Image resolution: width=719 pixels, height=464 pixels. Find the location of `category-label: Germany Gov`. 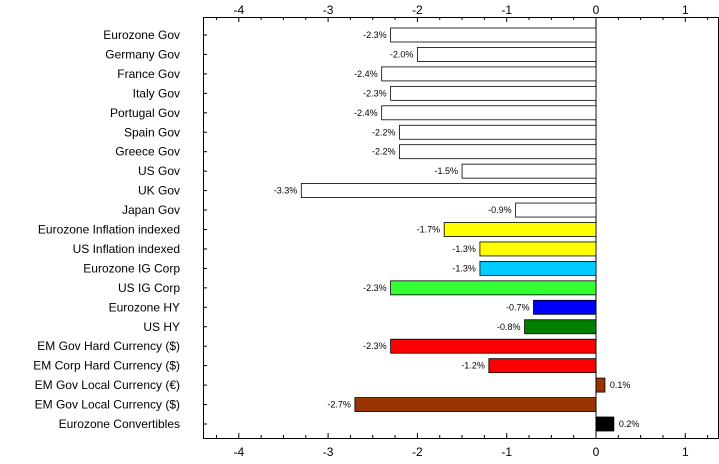

category-label: Germany Gov is located at coordinates (142, 54).